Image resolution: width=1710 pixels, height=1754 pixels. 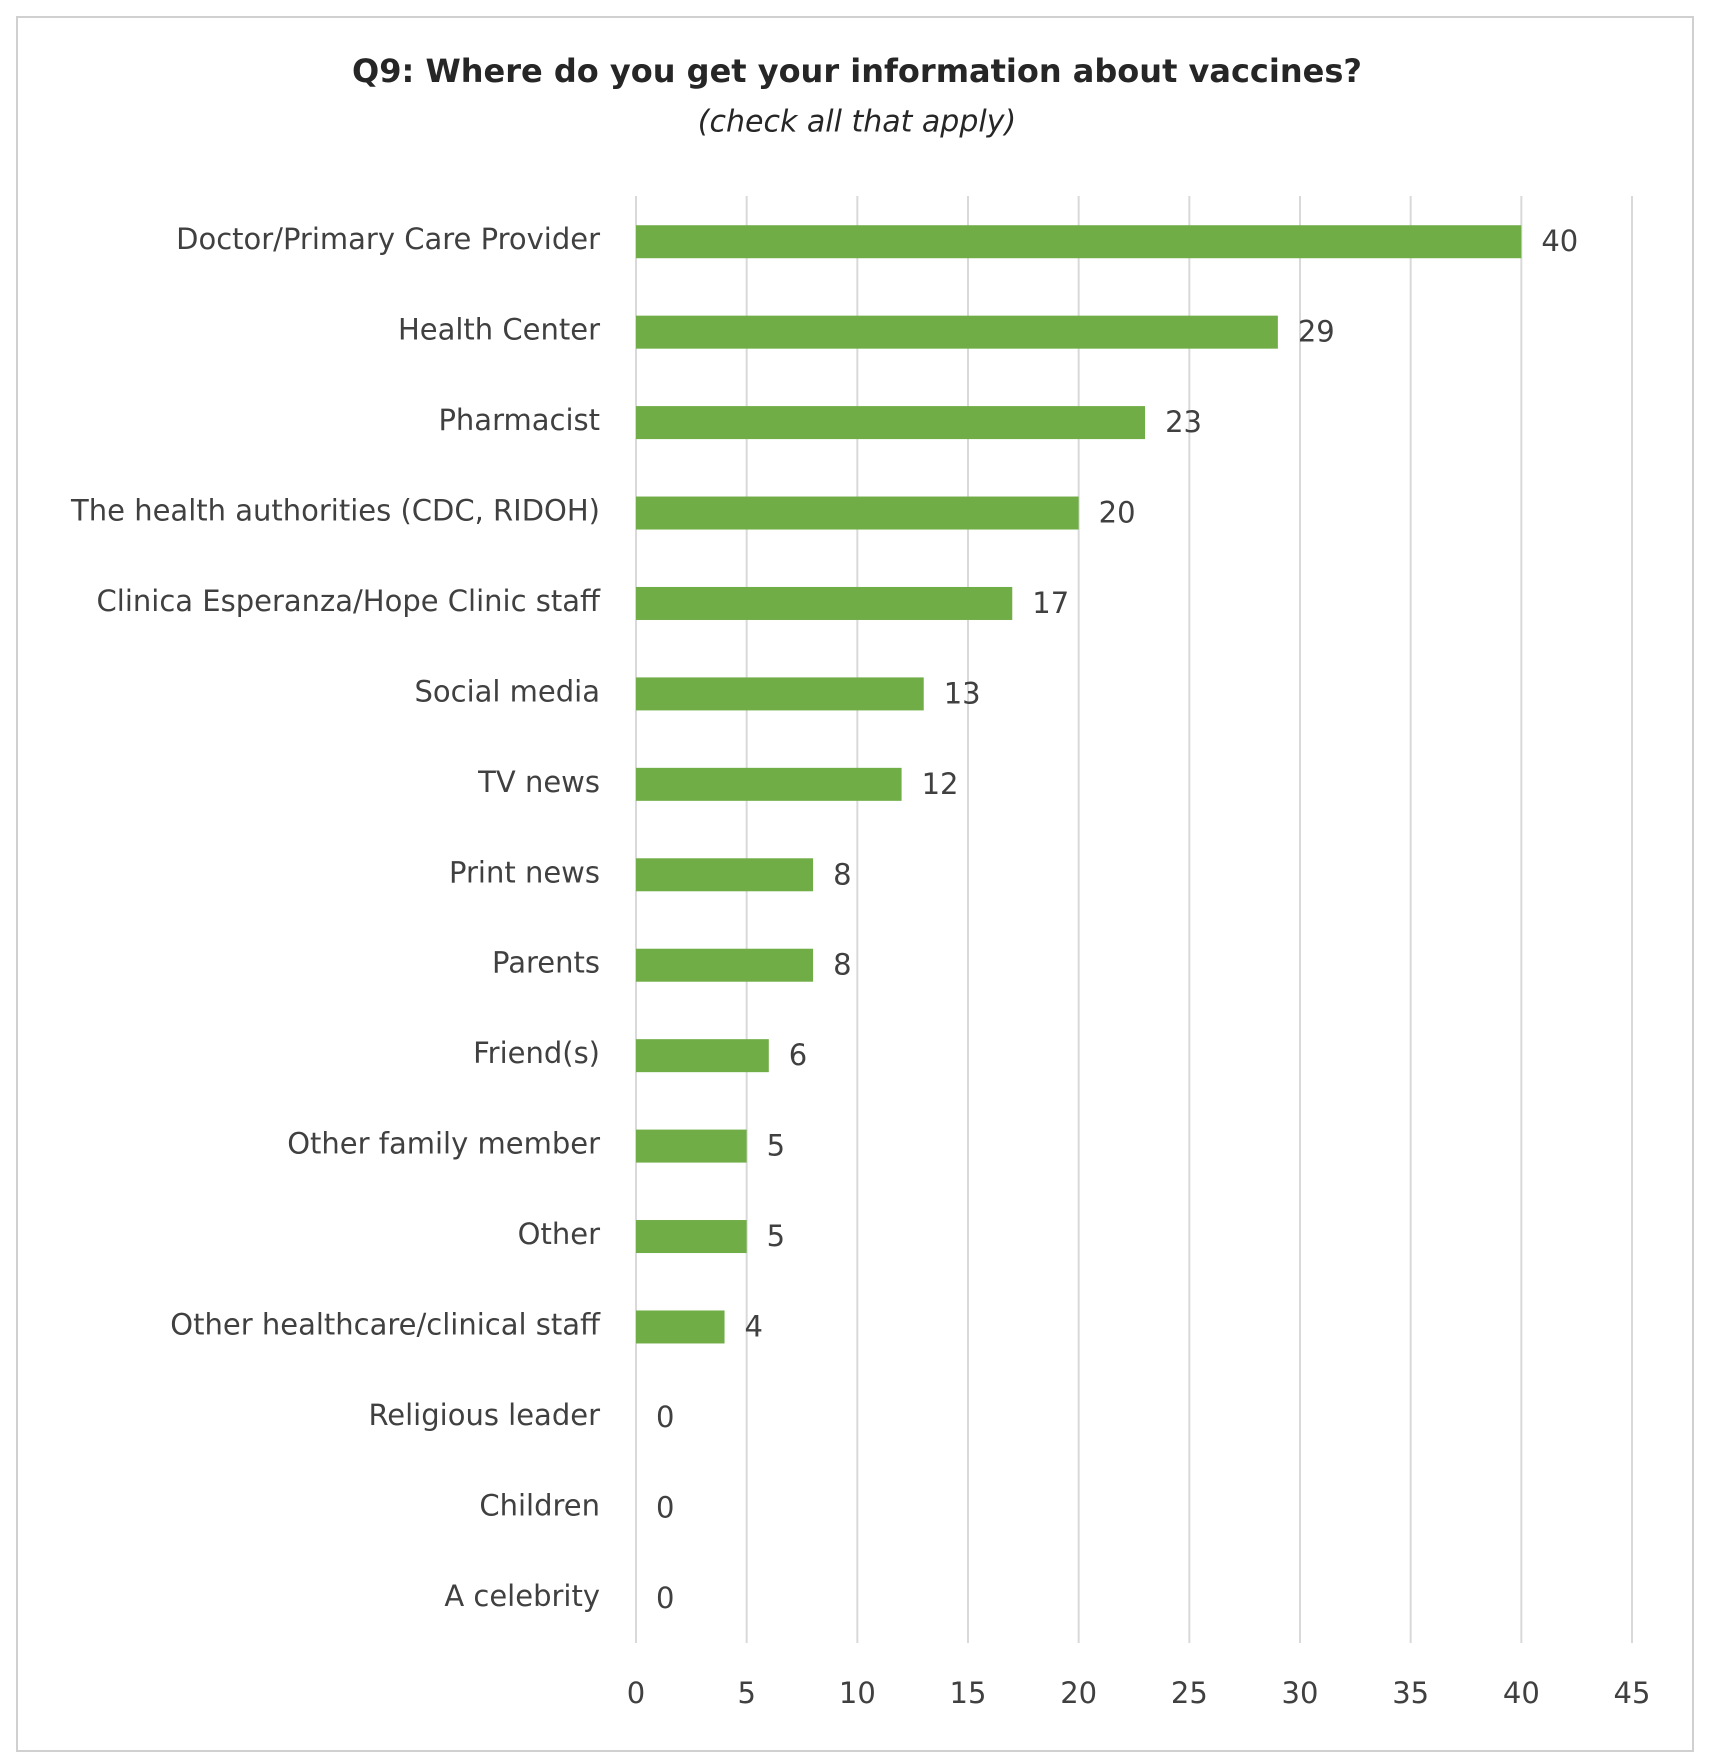 What do you see at coordinates (1632, 1693) in the screenshot?
I see `x-tick-label: 45` at bounding box center [1632, 1693].